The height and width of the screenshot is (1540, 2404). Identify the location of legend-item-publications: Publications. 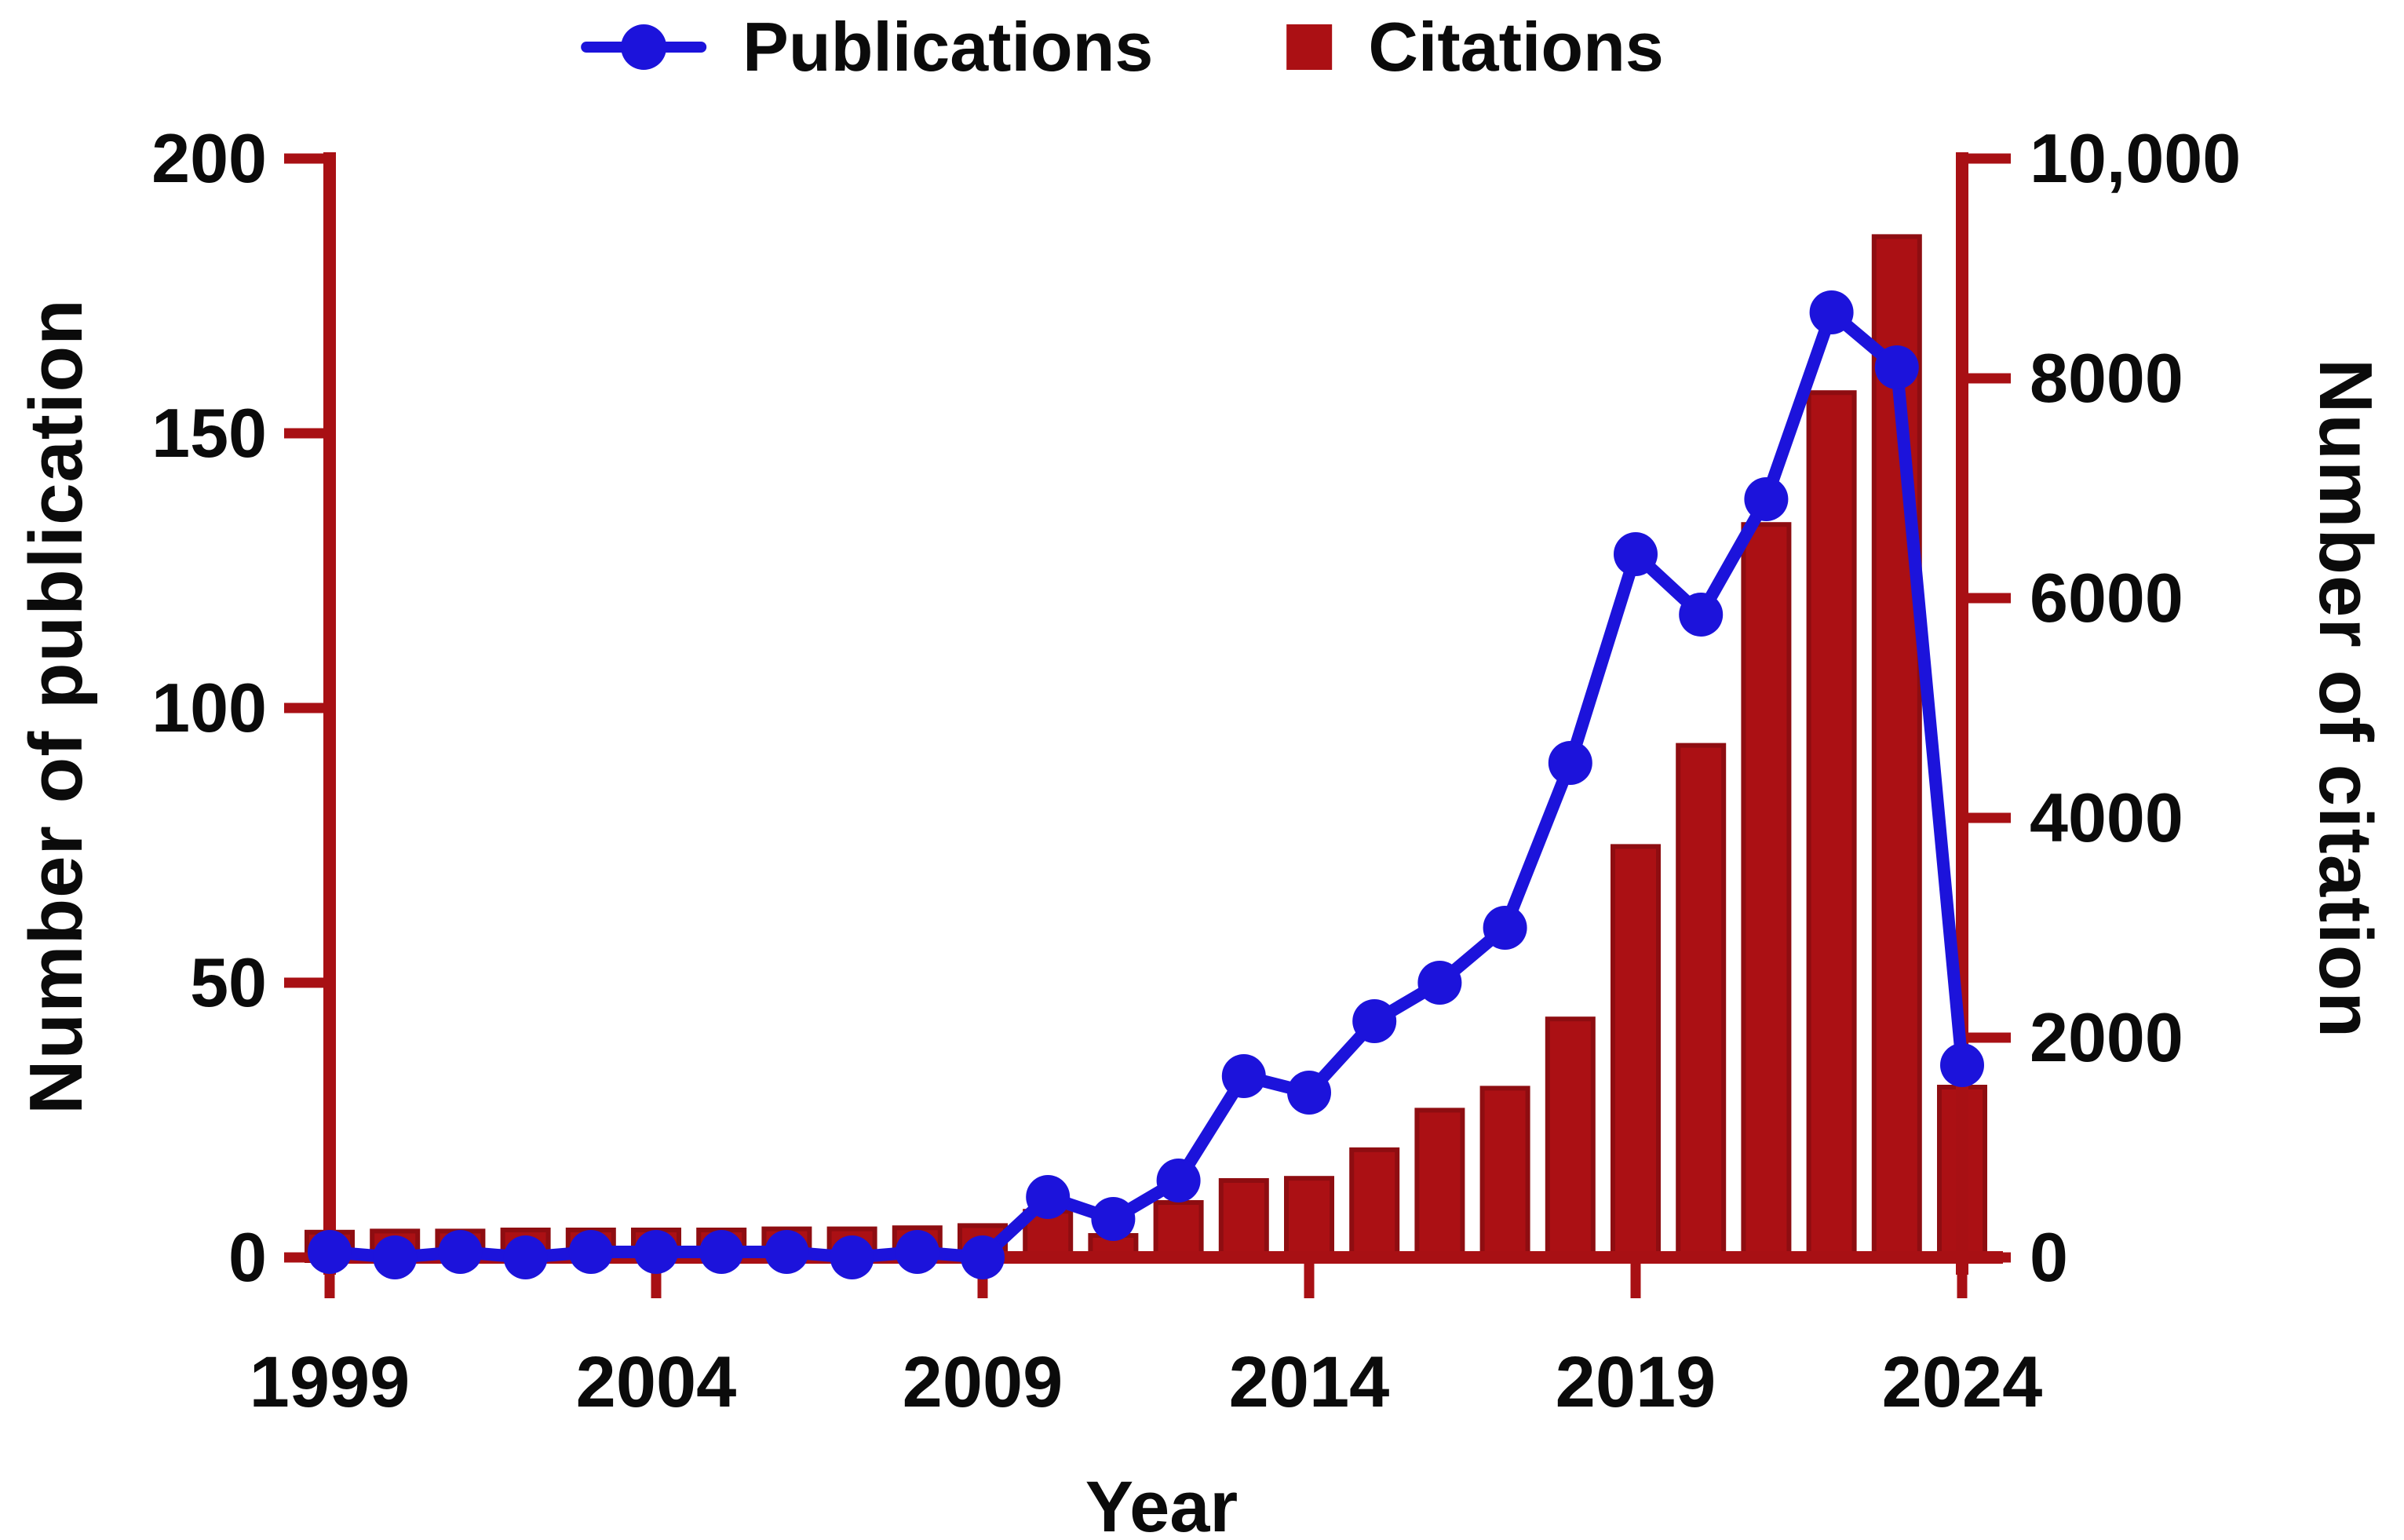
(867, 47).